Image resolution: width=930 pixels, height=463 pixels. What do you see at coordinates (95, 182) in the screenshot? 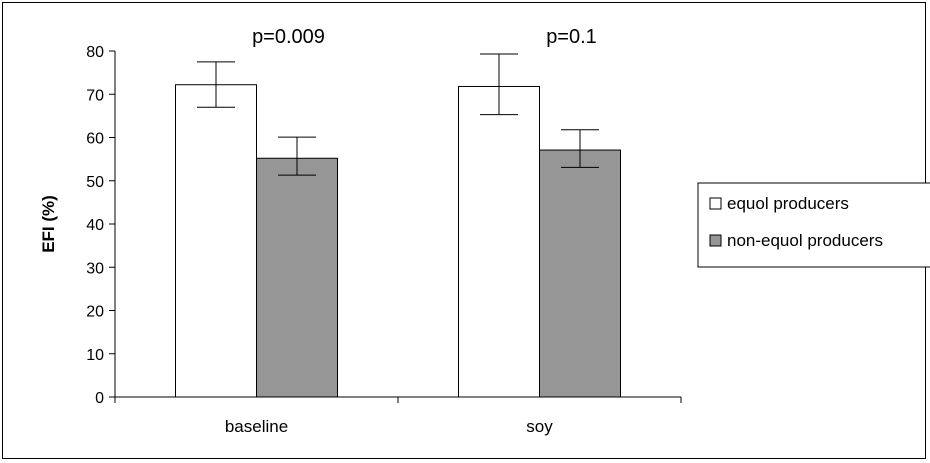
I see `y-tick-label: 50` at bounding box center [95, 182].